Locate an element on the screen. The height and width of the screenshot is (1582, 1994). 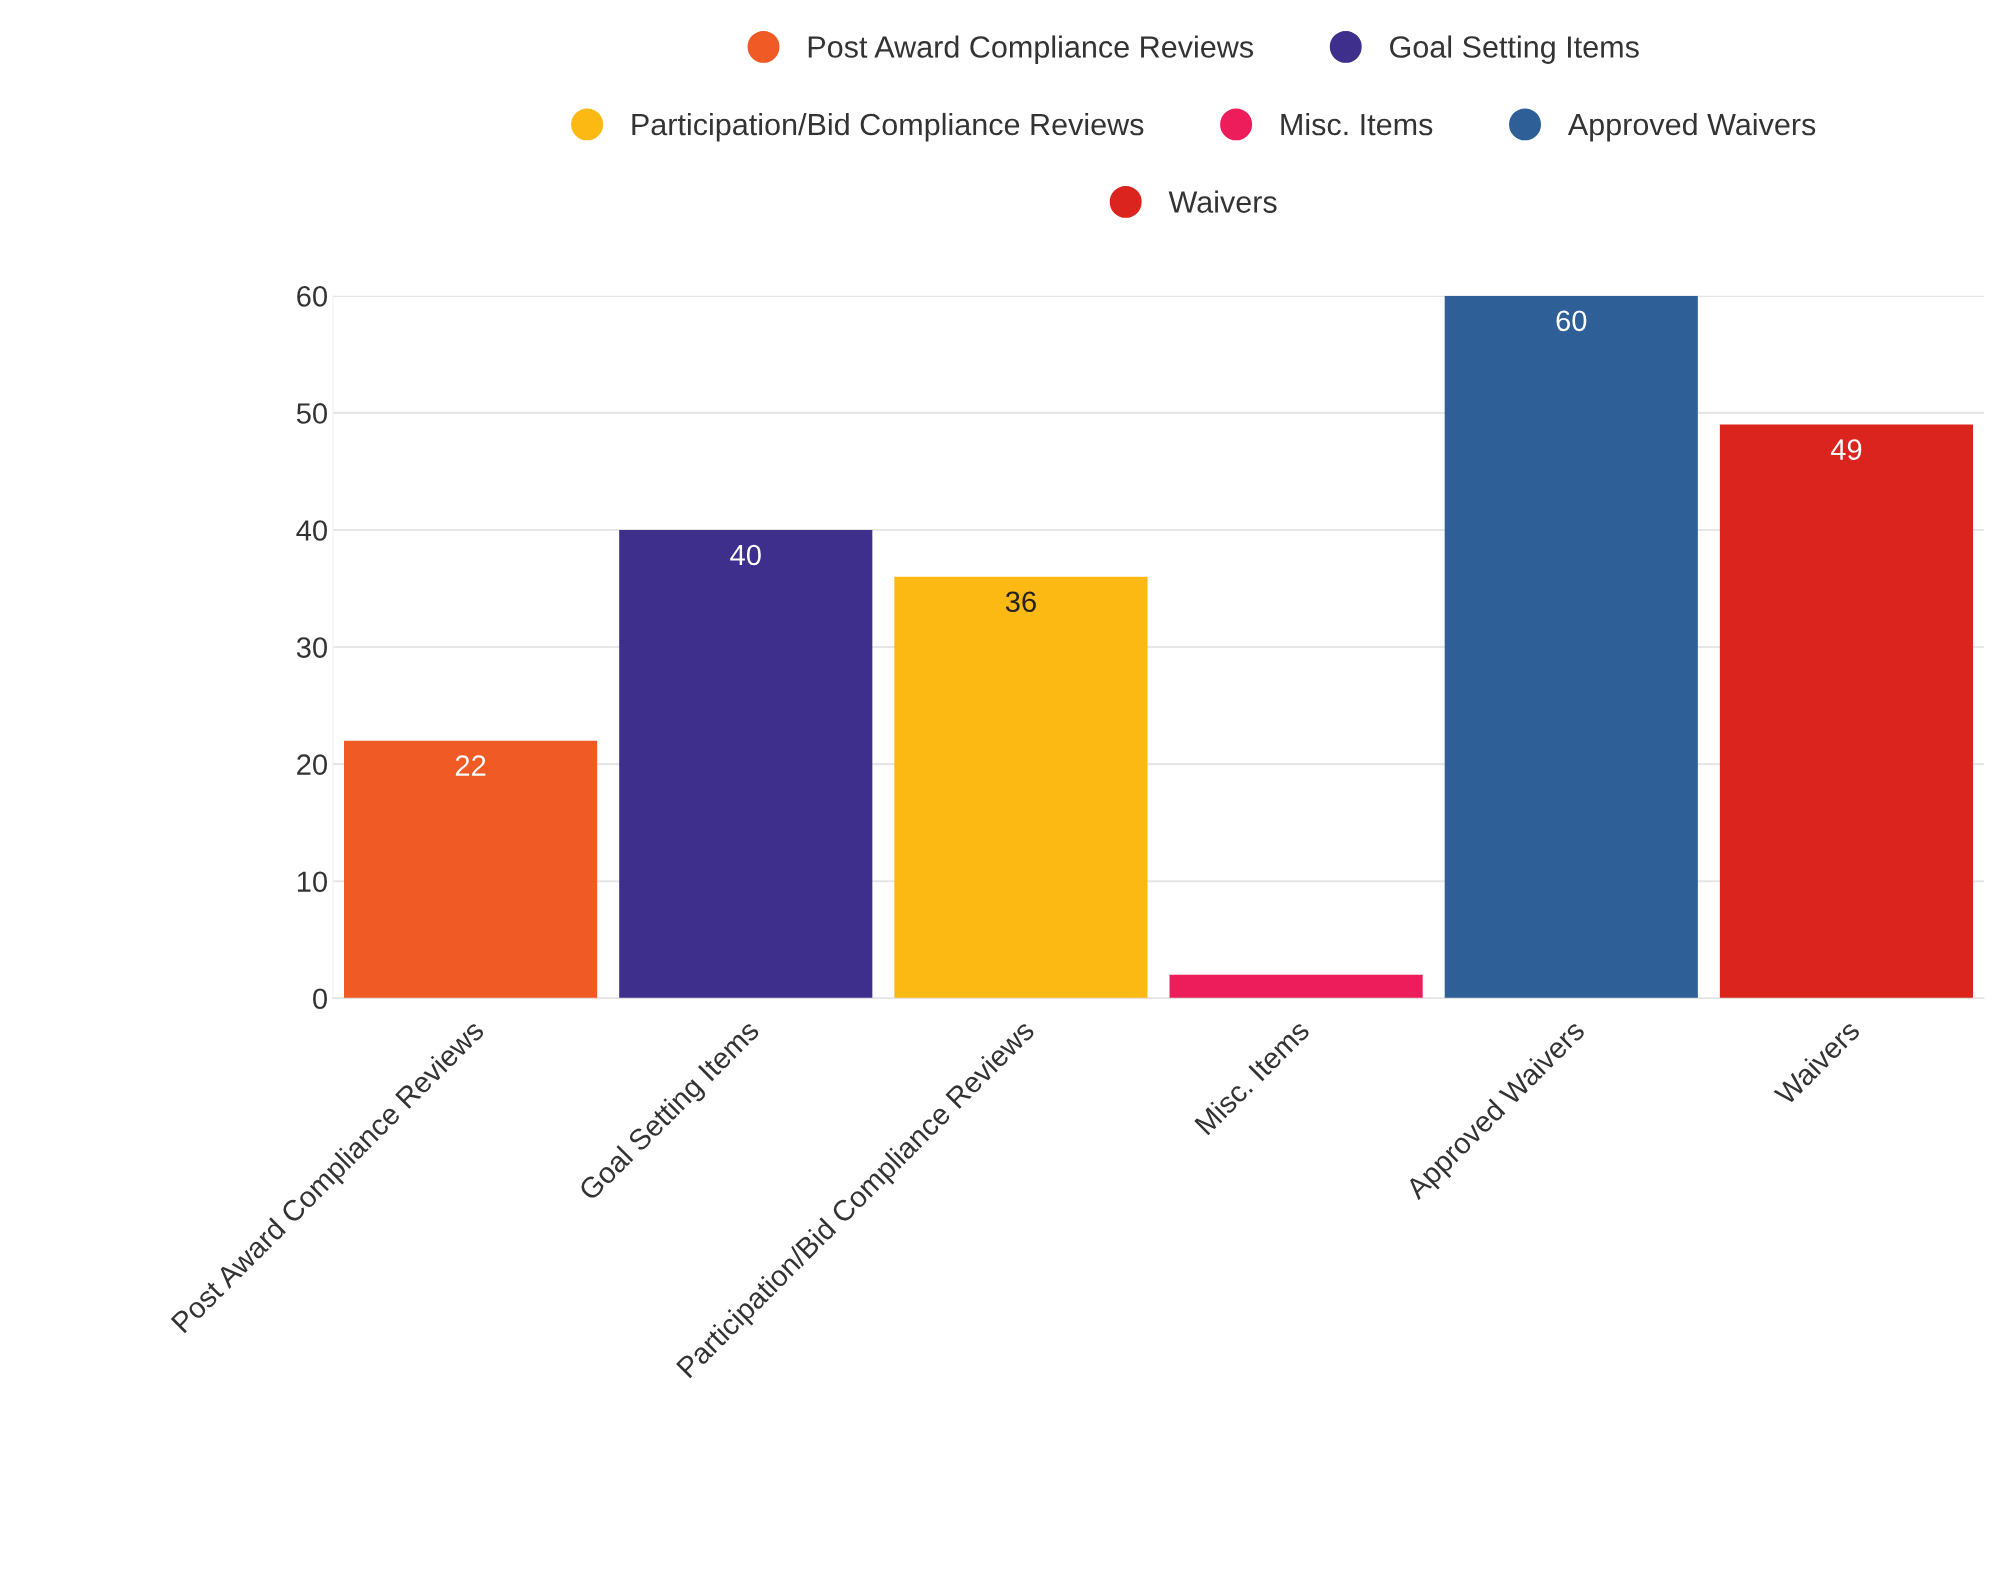
y-tick-label: 60 is located at coordinates (312, 296).